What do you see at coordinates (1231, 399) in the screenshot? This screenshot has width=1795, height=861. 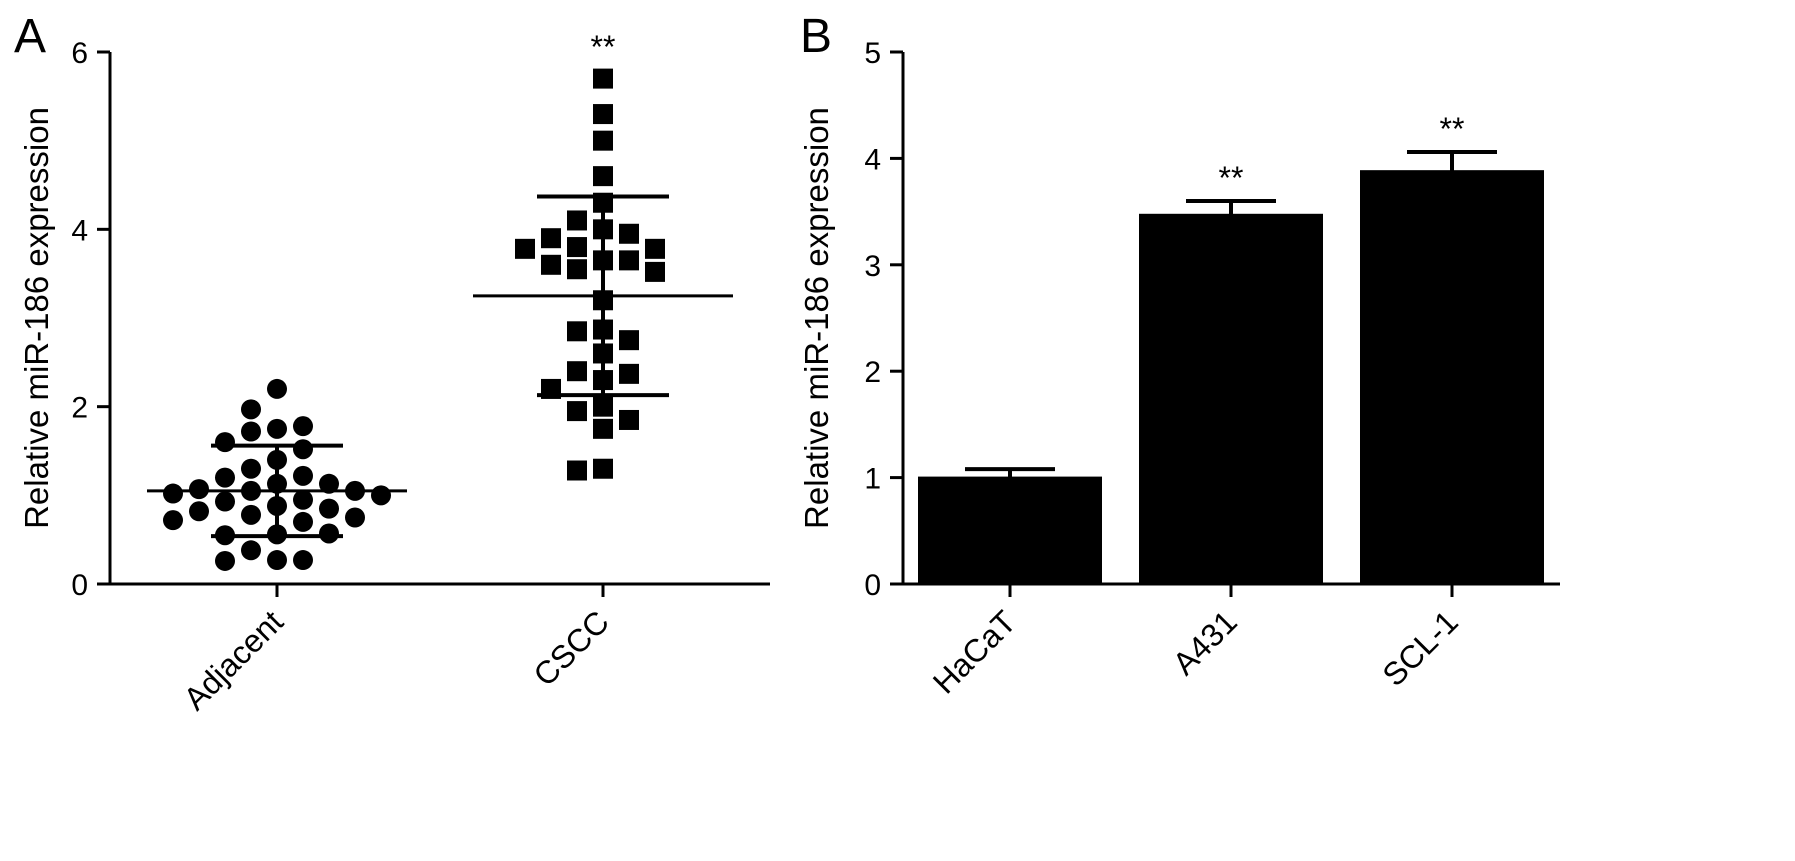 I see `bar-a431` at bounding box center [1231, 399].